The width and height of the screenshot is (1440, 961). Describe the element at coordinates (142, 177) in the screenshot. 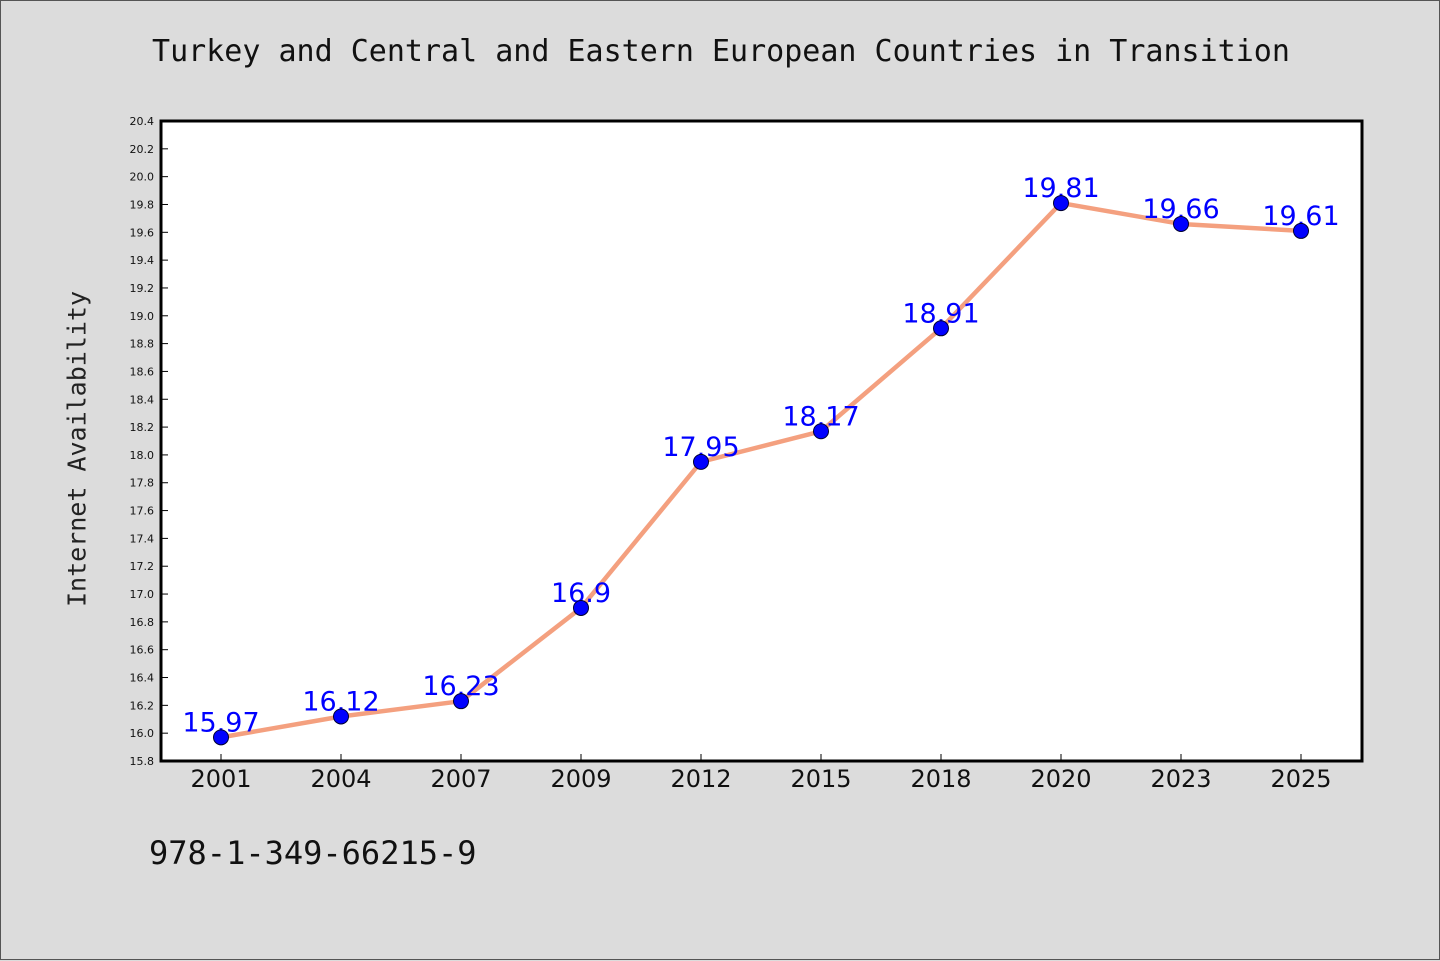

I see `y-tick-label: 20.0` at that location.